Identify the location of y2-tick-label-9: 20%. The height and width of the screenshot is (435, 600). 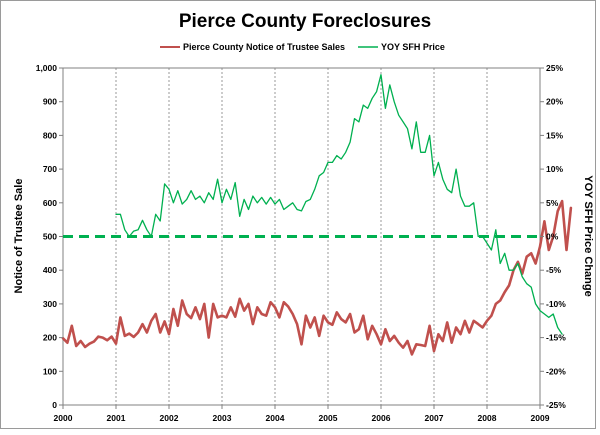
(554, 102).